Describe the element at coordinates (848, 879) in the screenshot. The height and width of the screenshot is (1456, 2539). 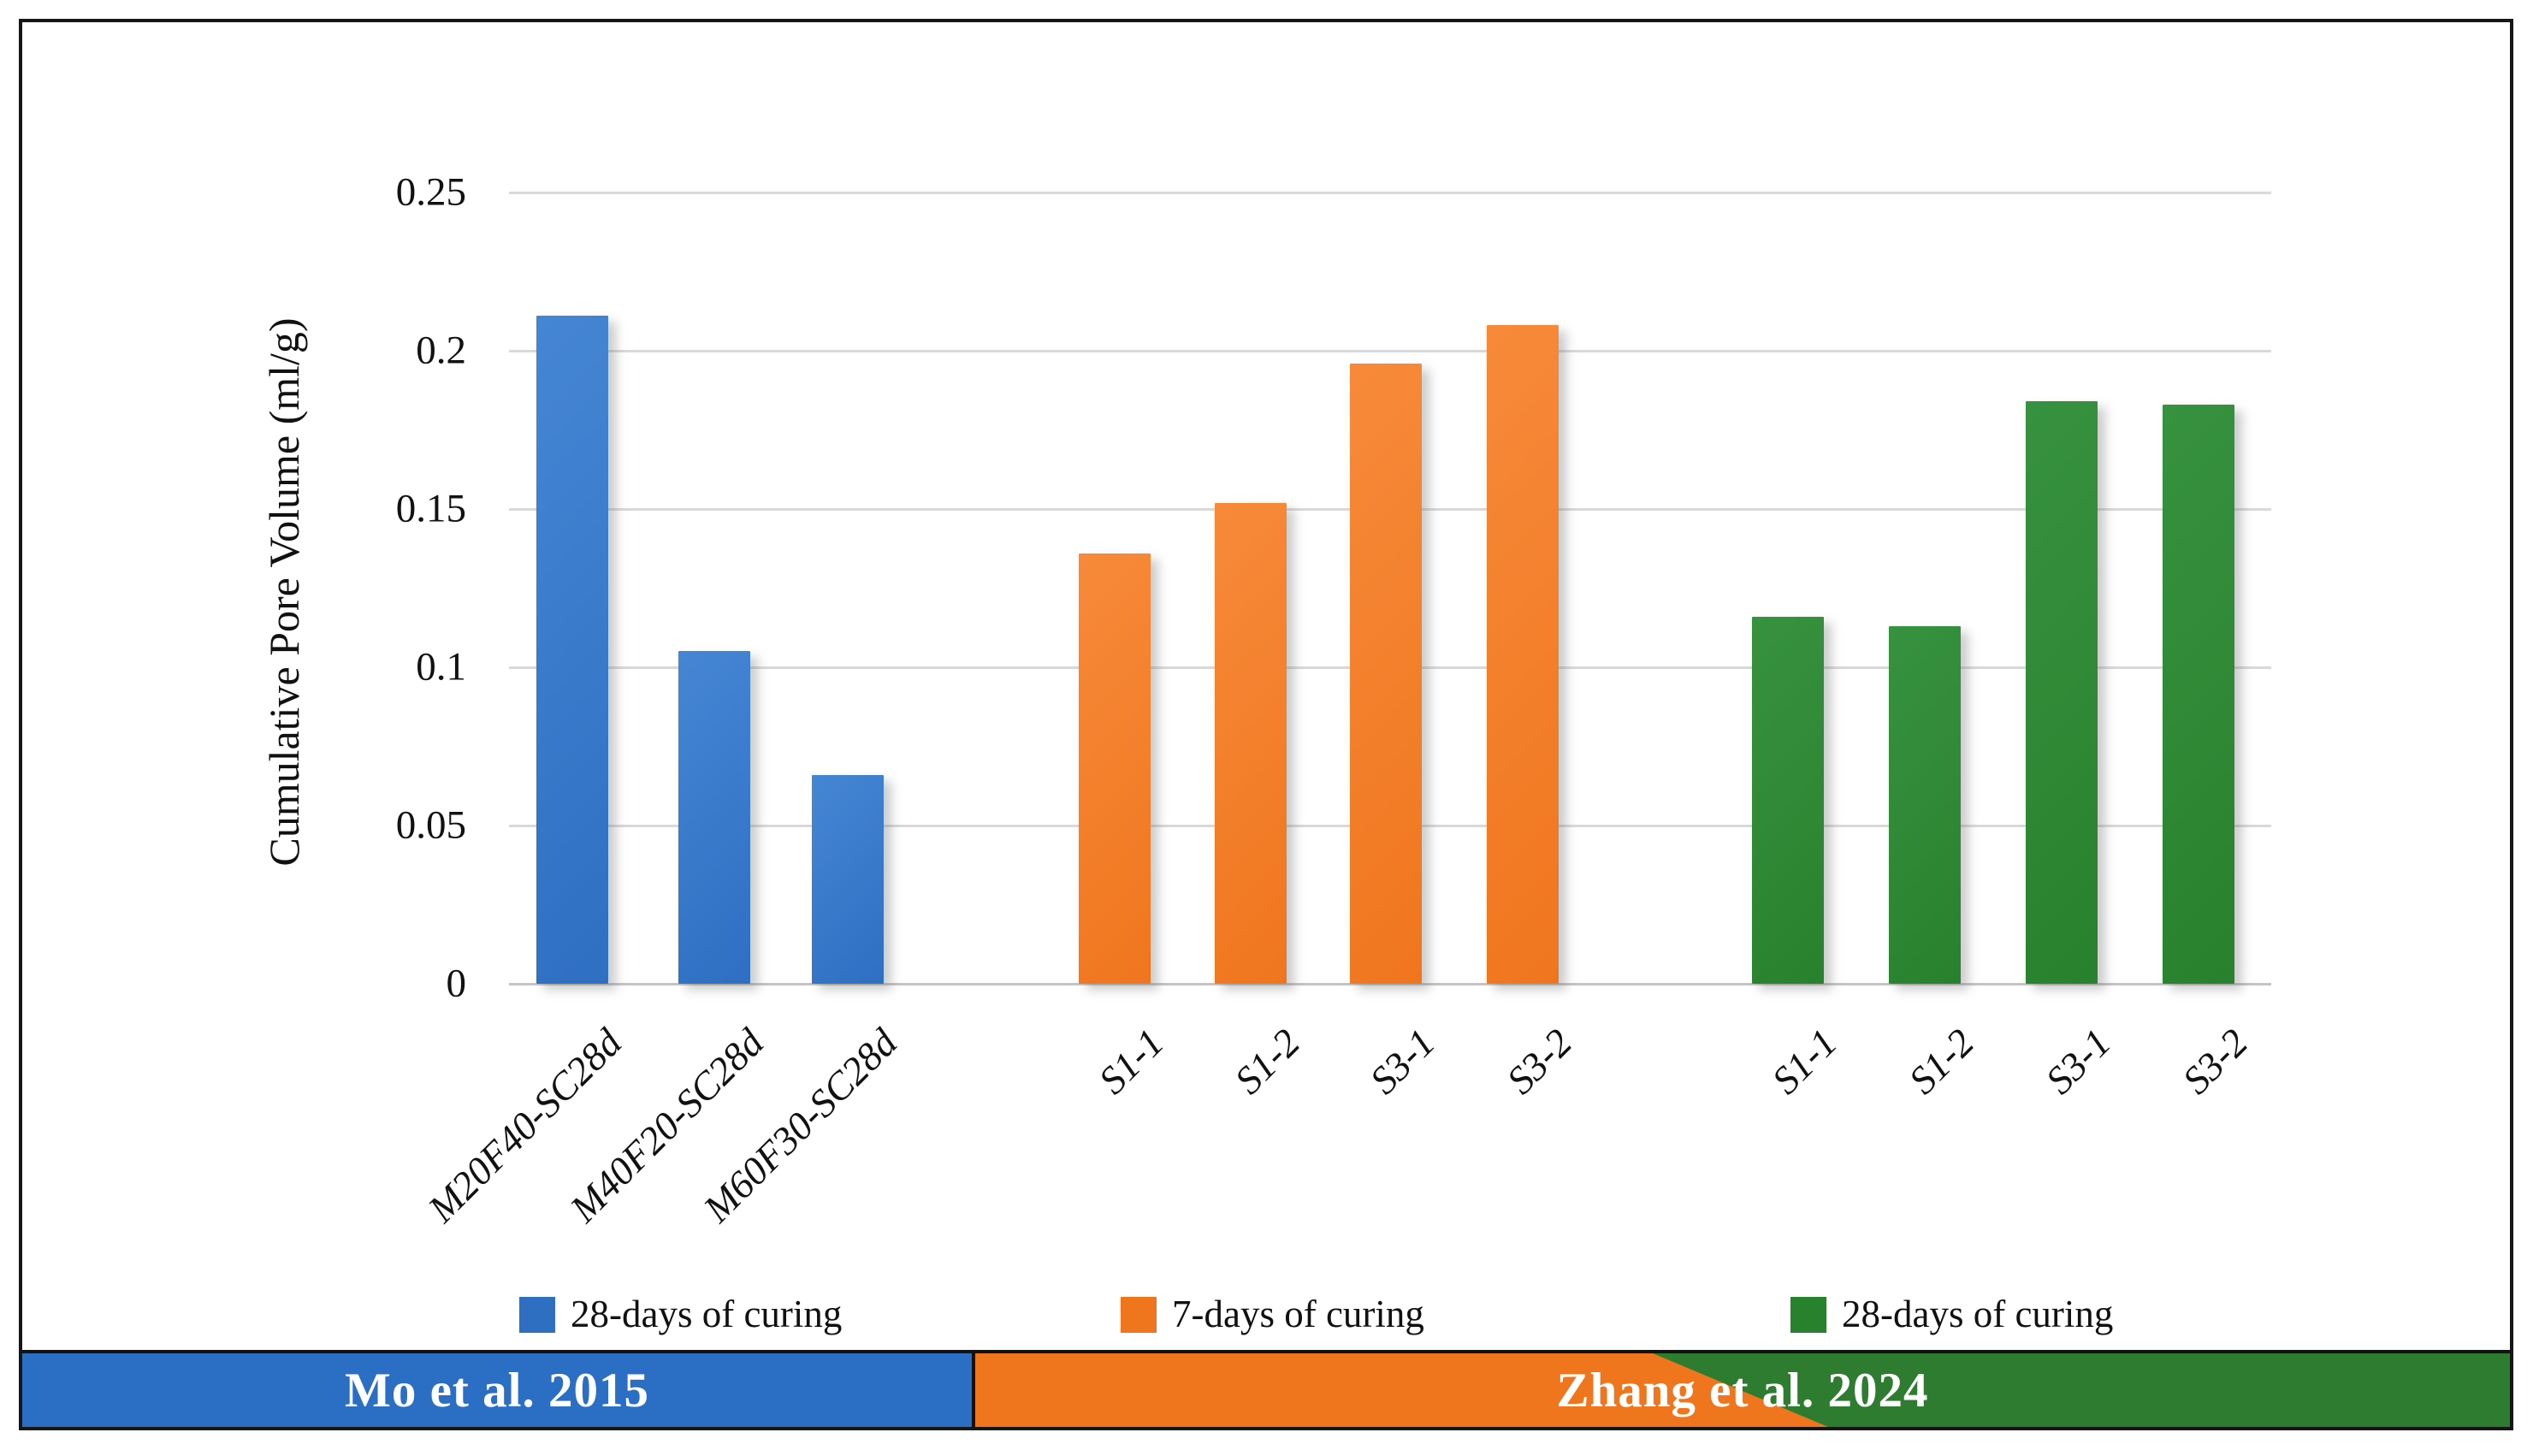
I see `bar-M60F30-SC28d` at that location.